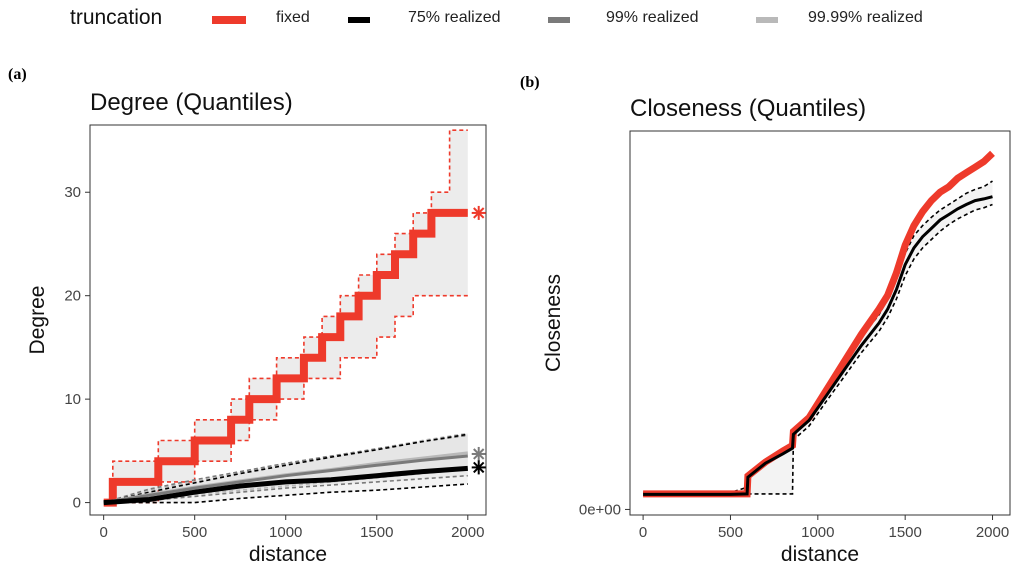 The height and width of the screenshot is (573, 1020). Describe the element at coordinates (293, 17) in the screenshot. I see `legend-label: fixed` at that location.